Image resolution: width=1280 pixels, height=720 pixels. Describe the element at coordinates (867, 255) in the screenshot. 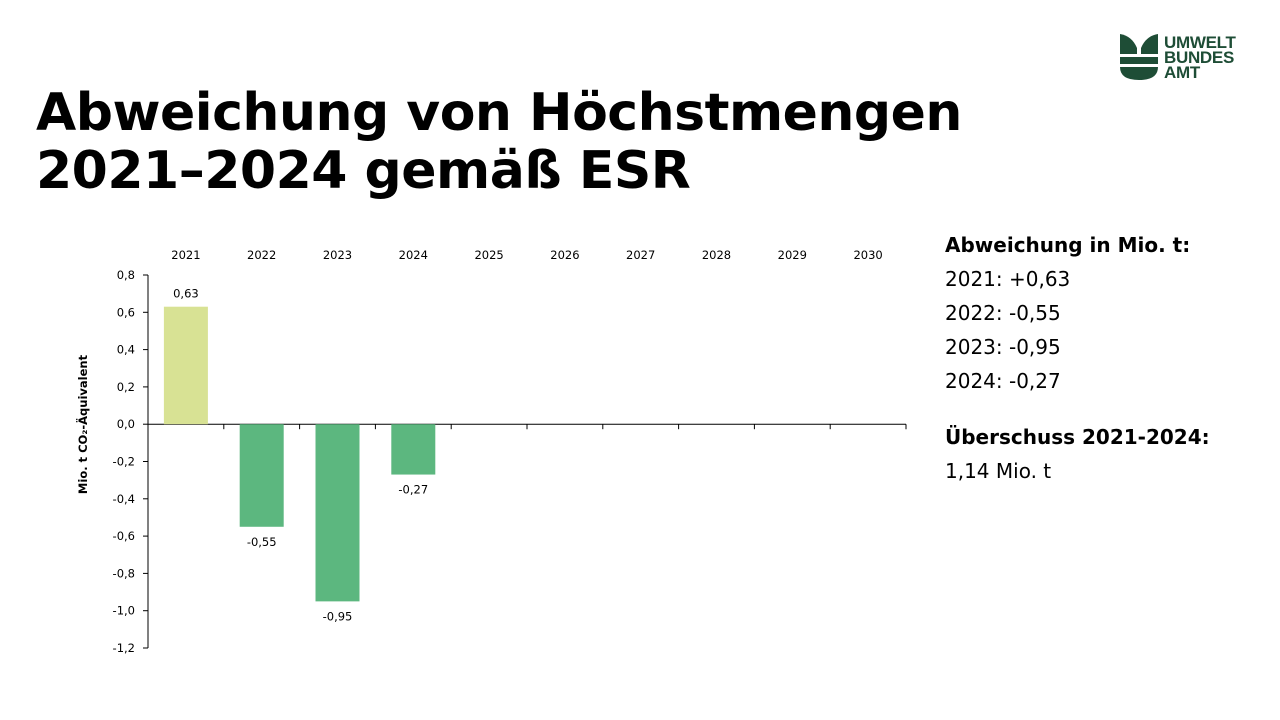

I see `category-label: 2030` at that location.